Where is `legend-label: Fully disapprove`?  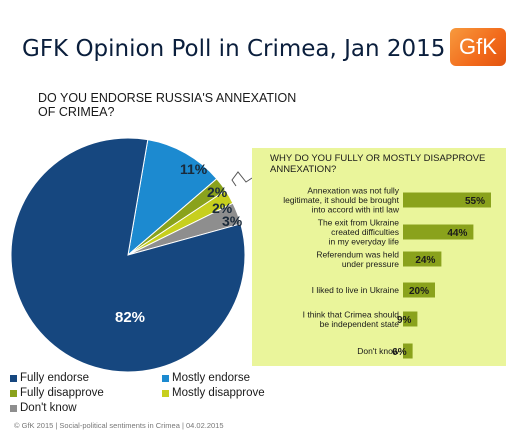 legend-label: Fully disapprove is located at coordinates (62, 393).